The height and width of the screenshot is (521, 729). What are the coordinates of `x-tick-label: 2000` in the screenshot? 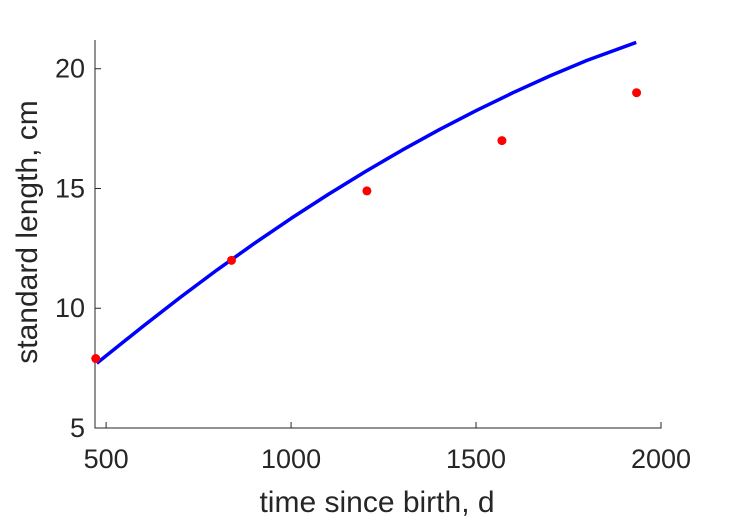 It's located at (661, 459).